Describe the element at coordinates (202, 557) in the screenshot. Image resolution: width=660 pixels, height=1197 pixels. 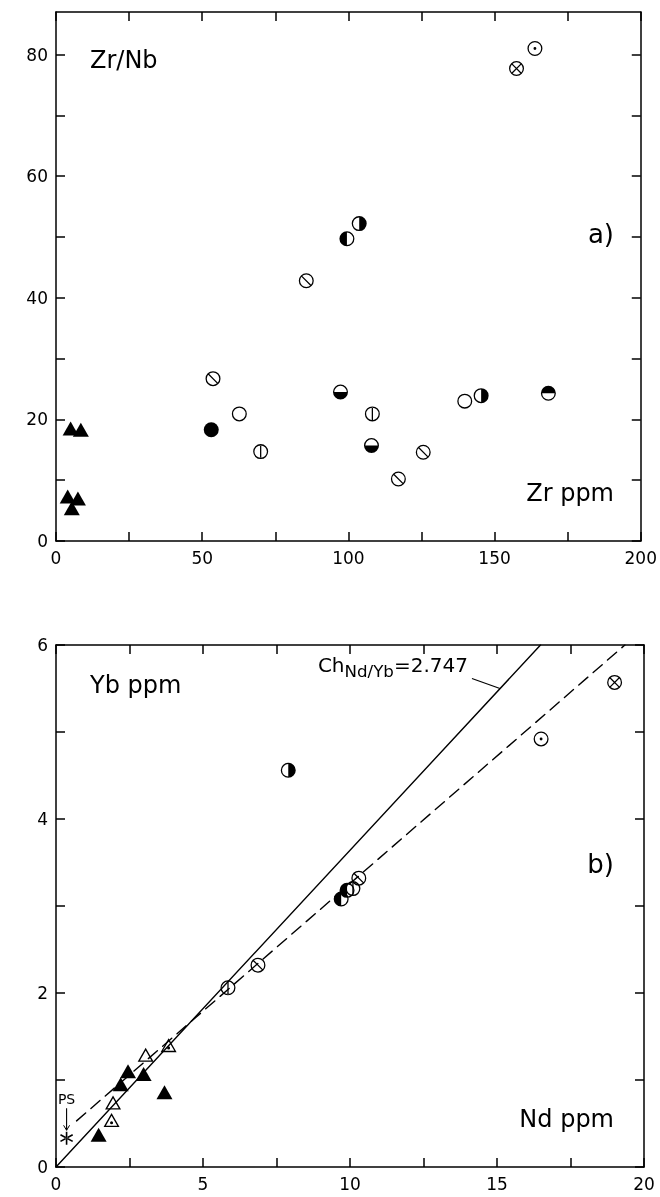
I see `x-tick-label: 50` at that location.